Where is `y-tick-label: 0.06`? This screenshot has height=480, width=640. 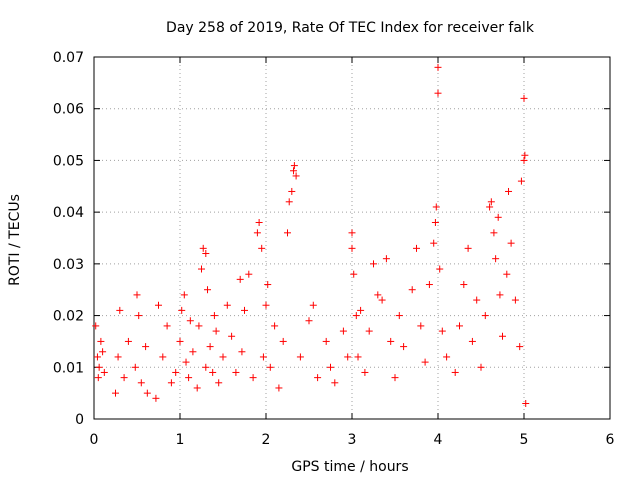 y-tick-label: 0.06 is located at coordinates (68, 110).